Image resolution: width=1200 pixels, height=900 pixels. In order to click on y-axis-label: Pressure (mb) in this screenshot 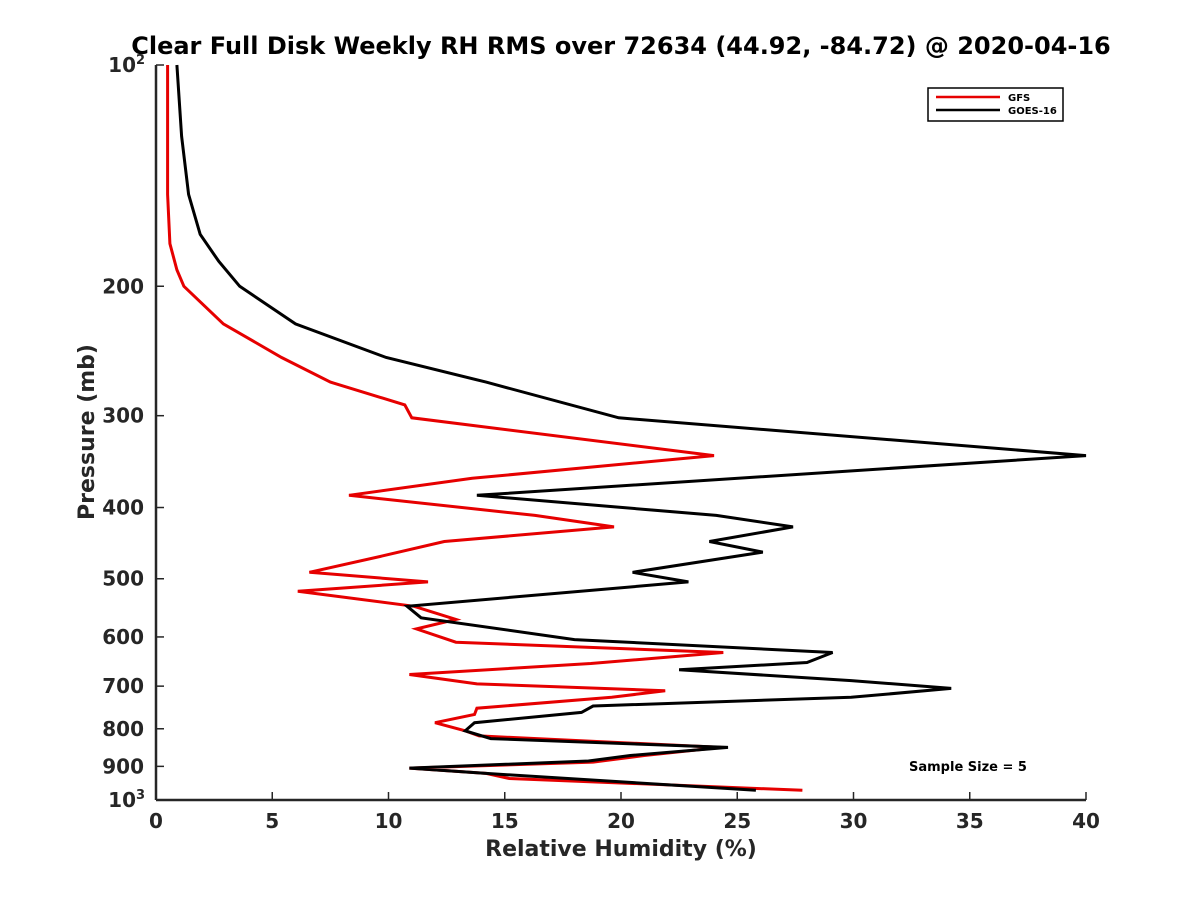, I will do `click(87, 432)`.